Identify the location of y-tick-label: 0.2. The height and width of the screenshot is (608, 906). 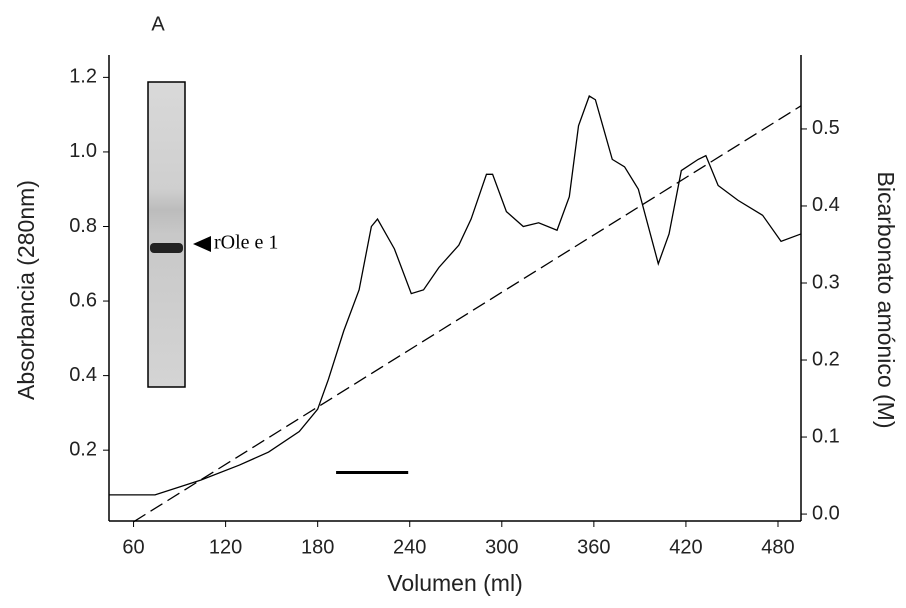
(83, 449).